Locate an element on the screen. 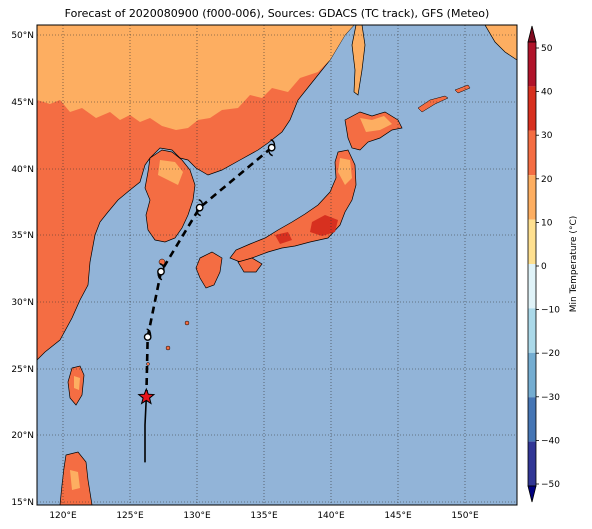 This screenshot has width=592, height=529. colorbar-border is located at coordinates (532, 264).